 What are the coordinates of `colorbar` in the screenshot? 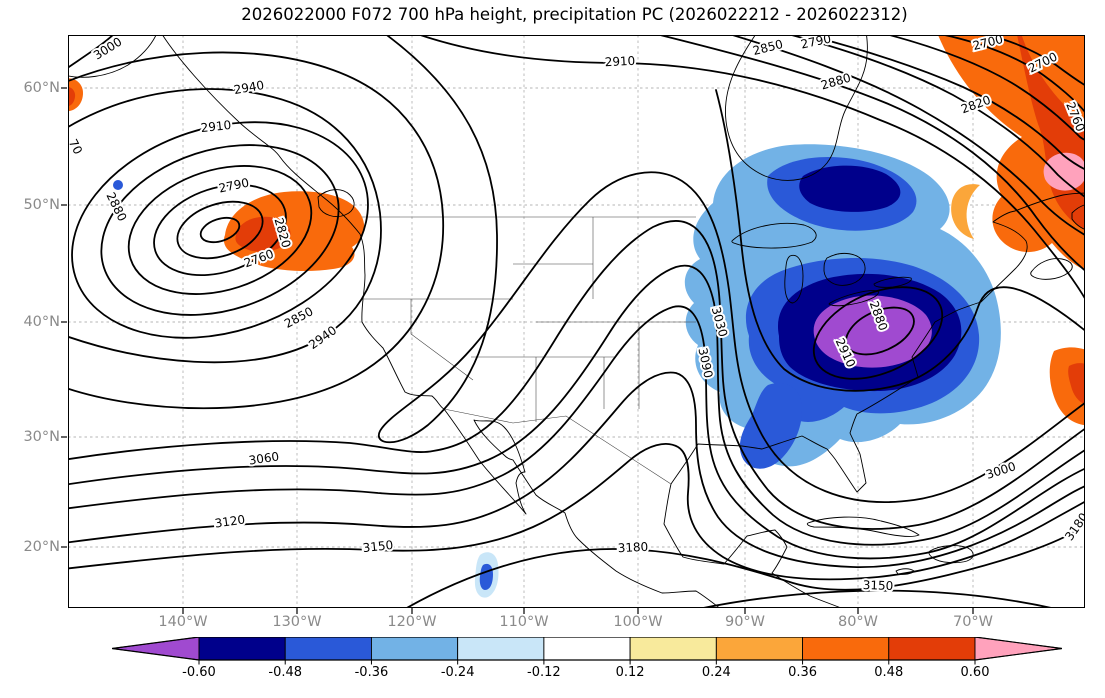 It's located at (587, 651).